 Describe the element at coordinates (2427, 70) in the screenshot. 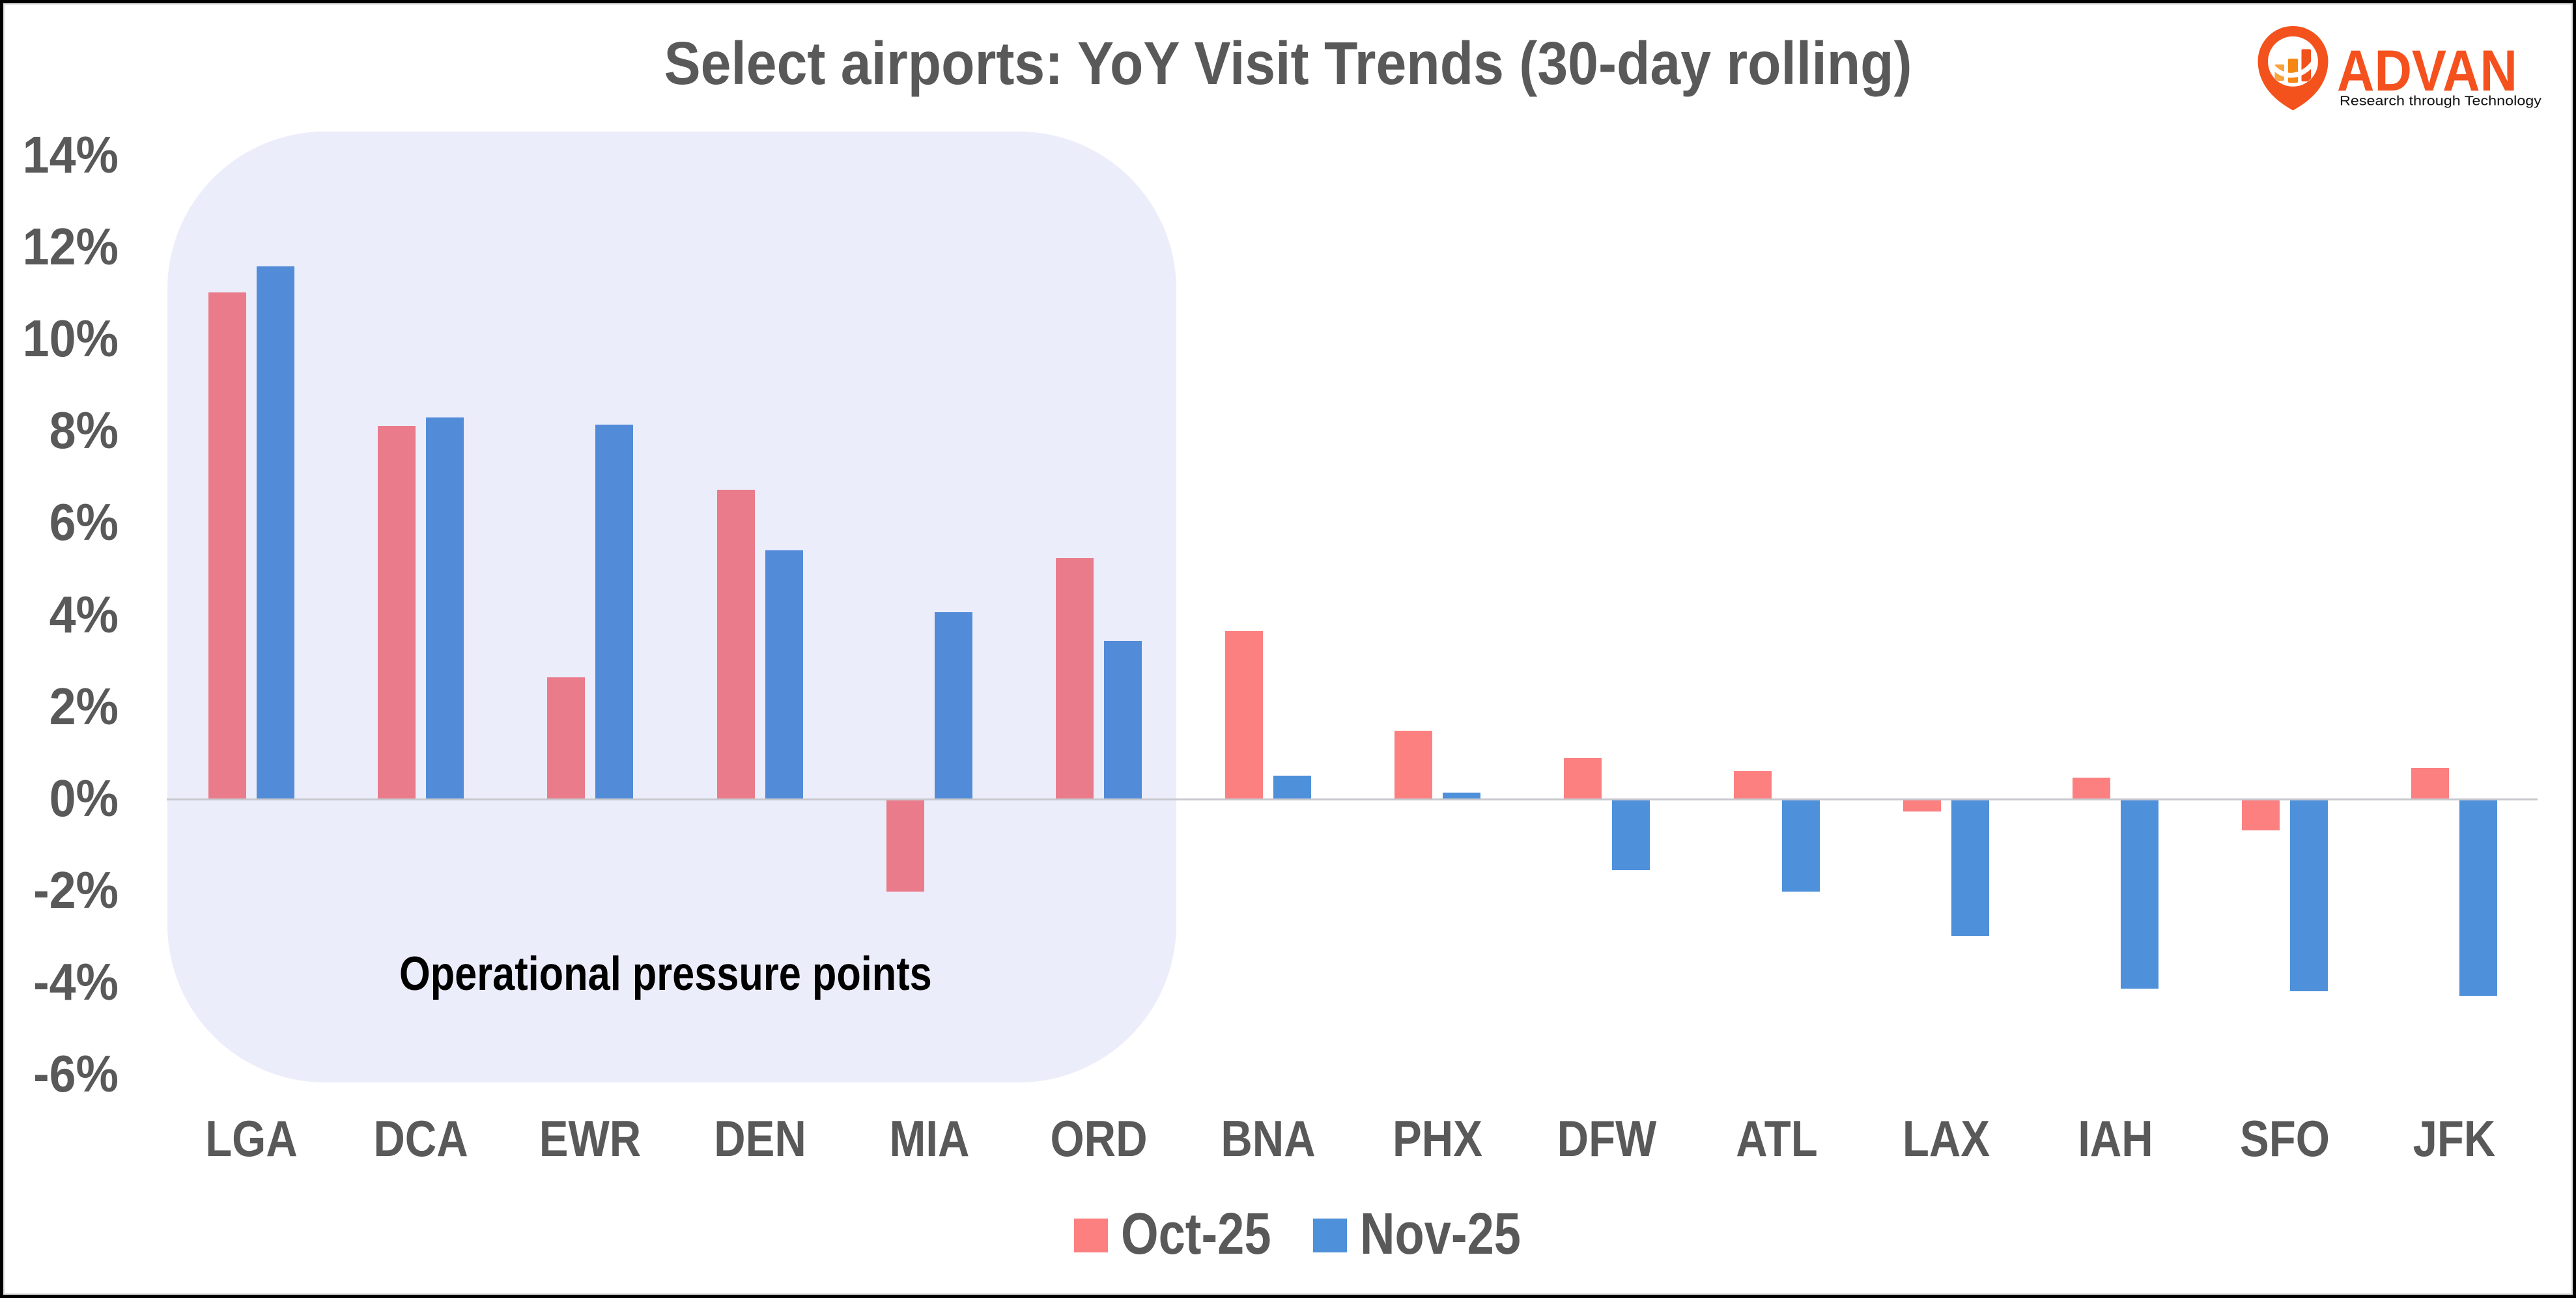

I see `svg-text: ADVAN` at that location.